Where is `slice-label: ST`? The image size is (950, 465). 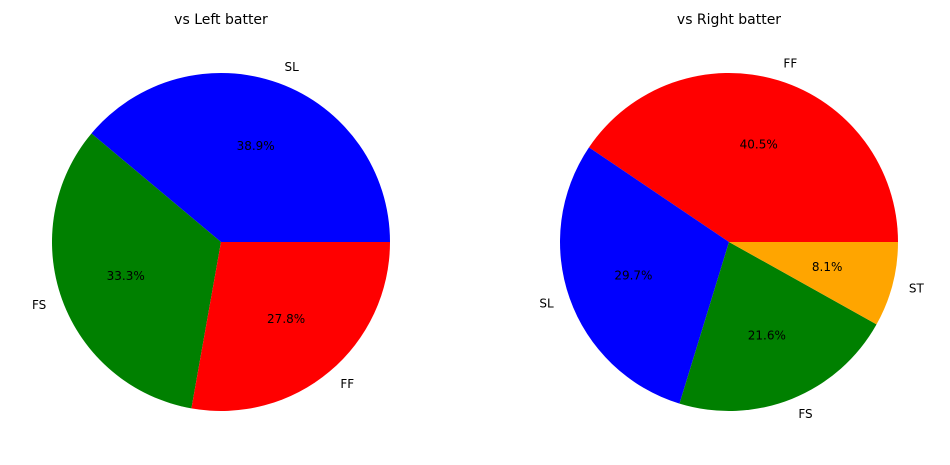 slice-label: ST is located at coordinates (917, 288).